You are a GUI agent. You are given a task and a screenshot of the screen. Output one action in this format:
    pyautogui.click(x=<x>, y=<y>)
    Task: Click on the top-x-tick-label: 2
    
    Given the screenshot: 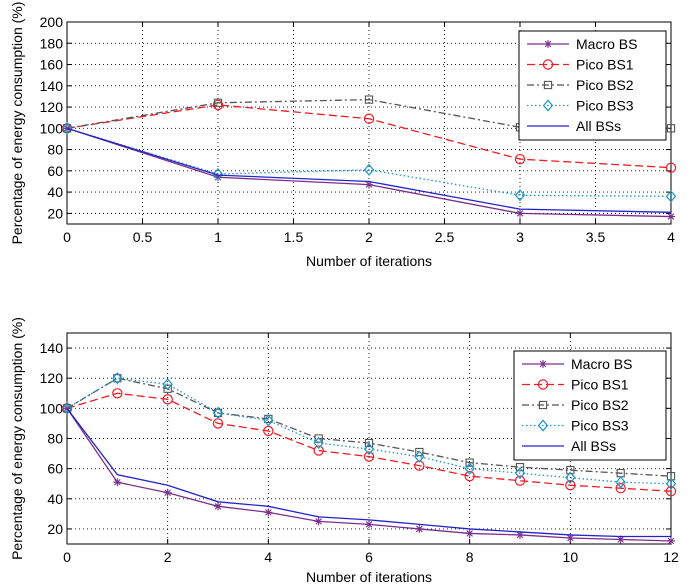 What is the action you would take?
    pyautogui.click(x=369, y=237)
    